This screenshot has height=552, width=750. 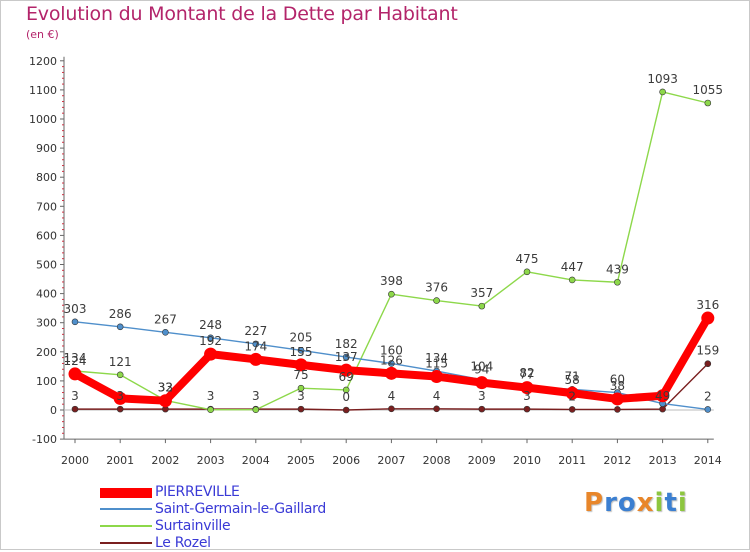 What do you see at coordinates (572, 267) in the screenshot?
I see `data-label: 447` at bounding box center [572, 267].